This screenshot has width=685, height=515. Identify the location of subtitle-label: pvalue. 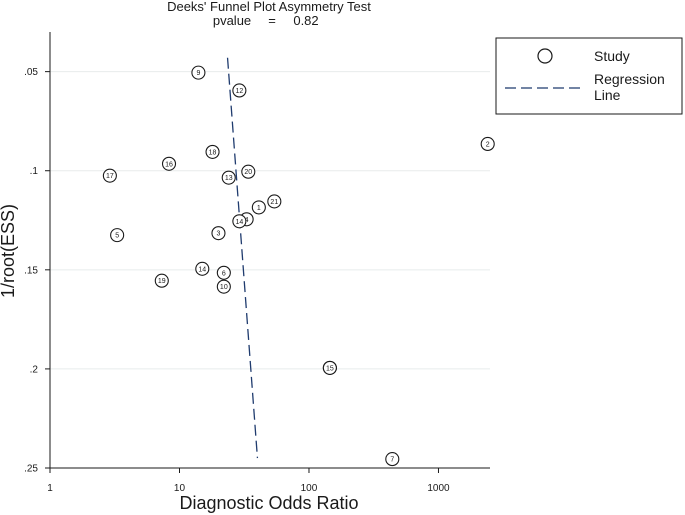
(232, 20).